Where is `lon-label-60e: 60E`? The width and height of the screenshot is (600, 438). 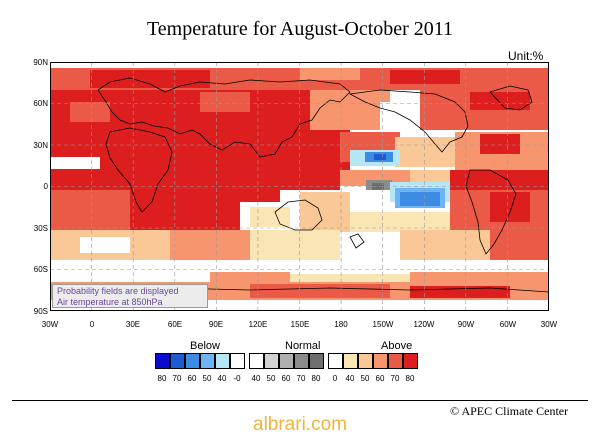 lon-label-60e: 60E is located at coordinates (175, 324).